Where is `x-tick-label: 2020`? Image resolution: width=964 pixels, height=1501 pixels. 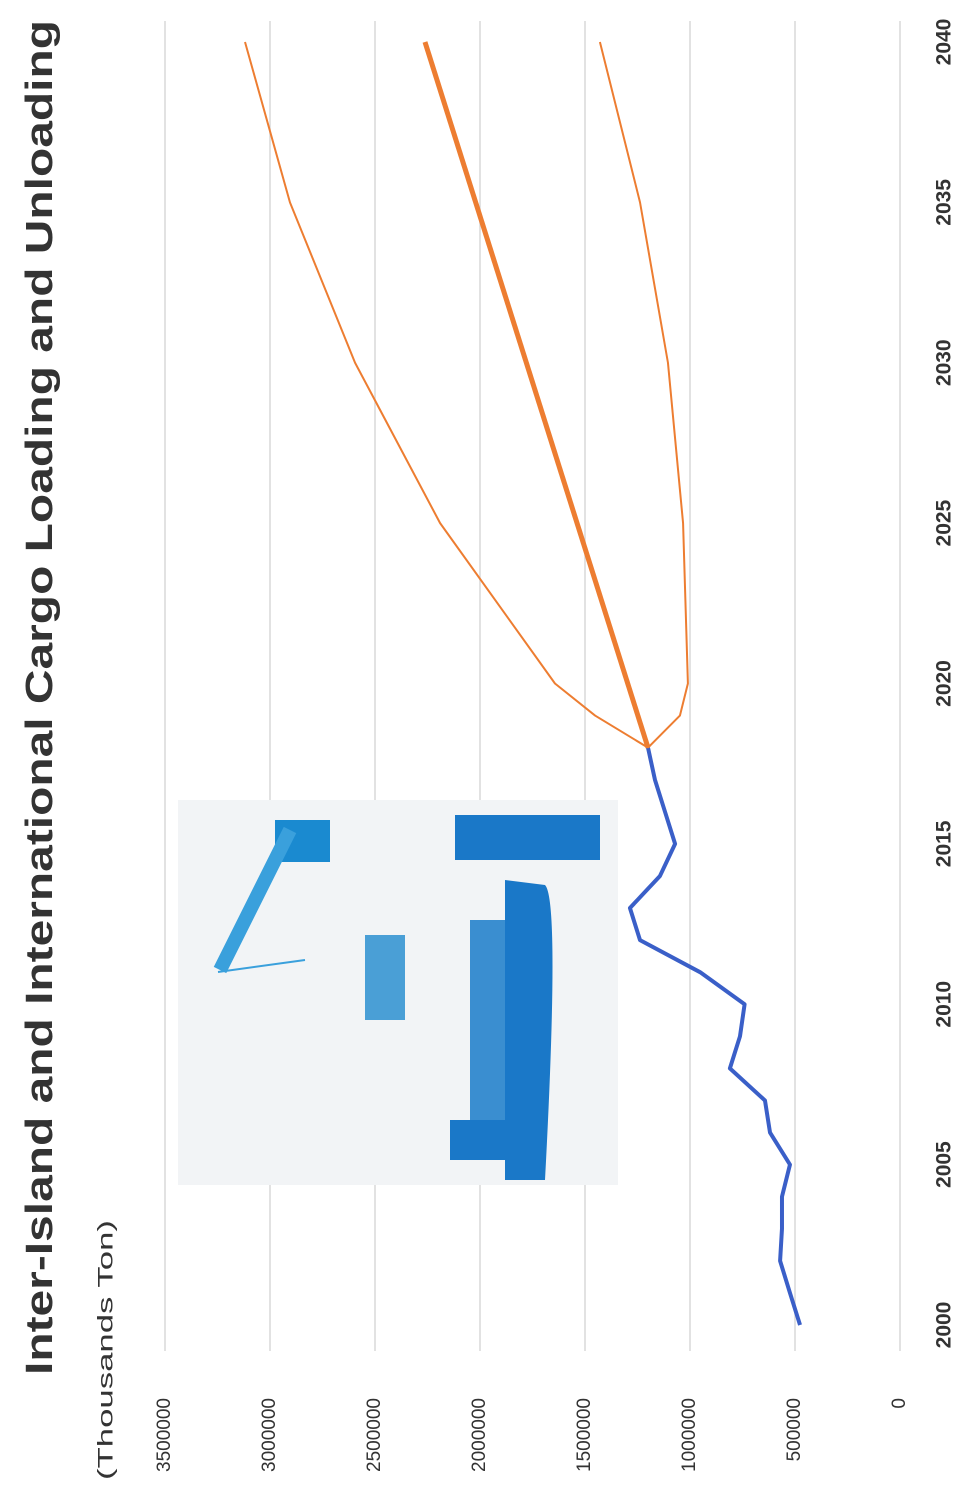
x-tick-label: 2020 is located at coordinates (944, 683).